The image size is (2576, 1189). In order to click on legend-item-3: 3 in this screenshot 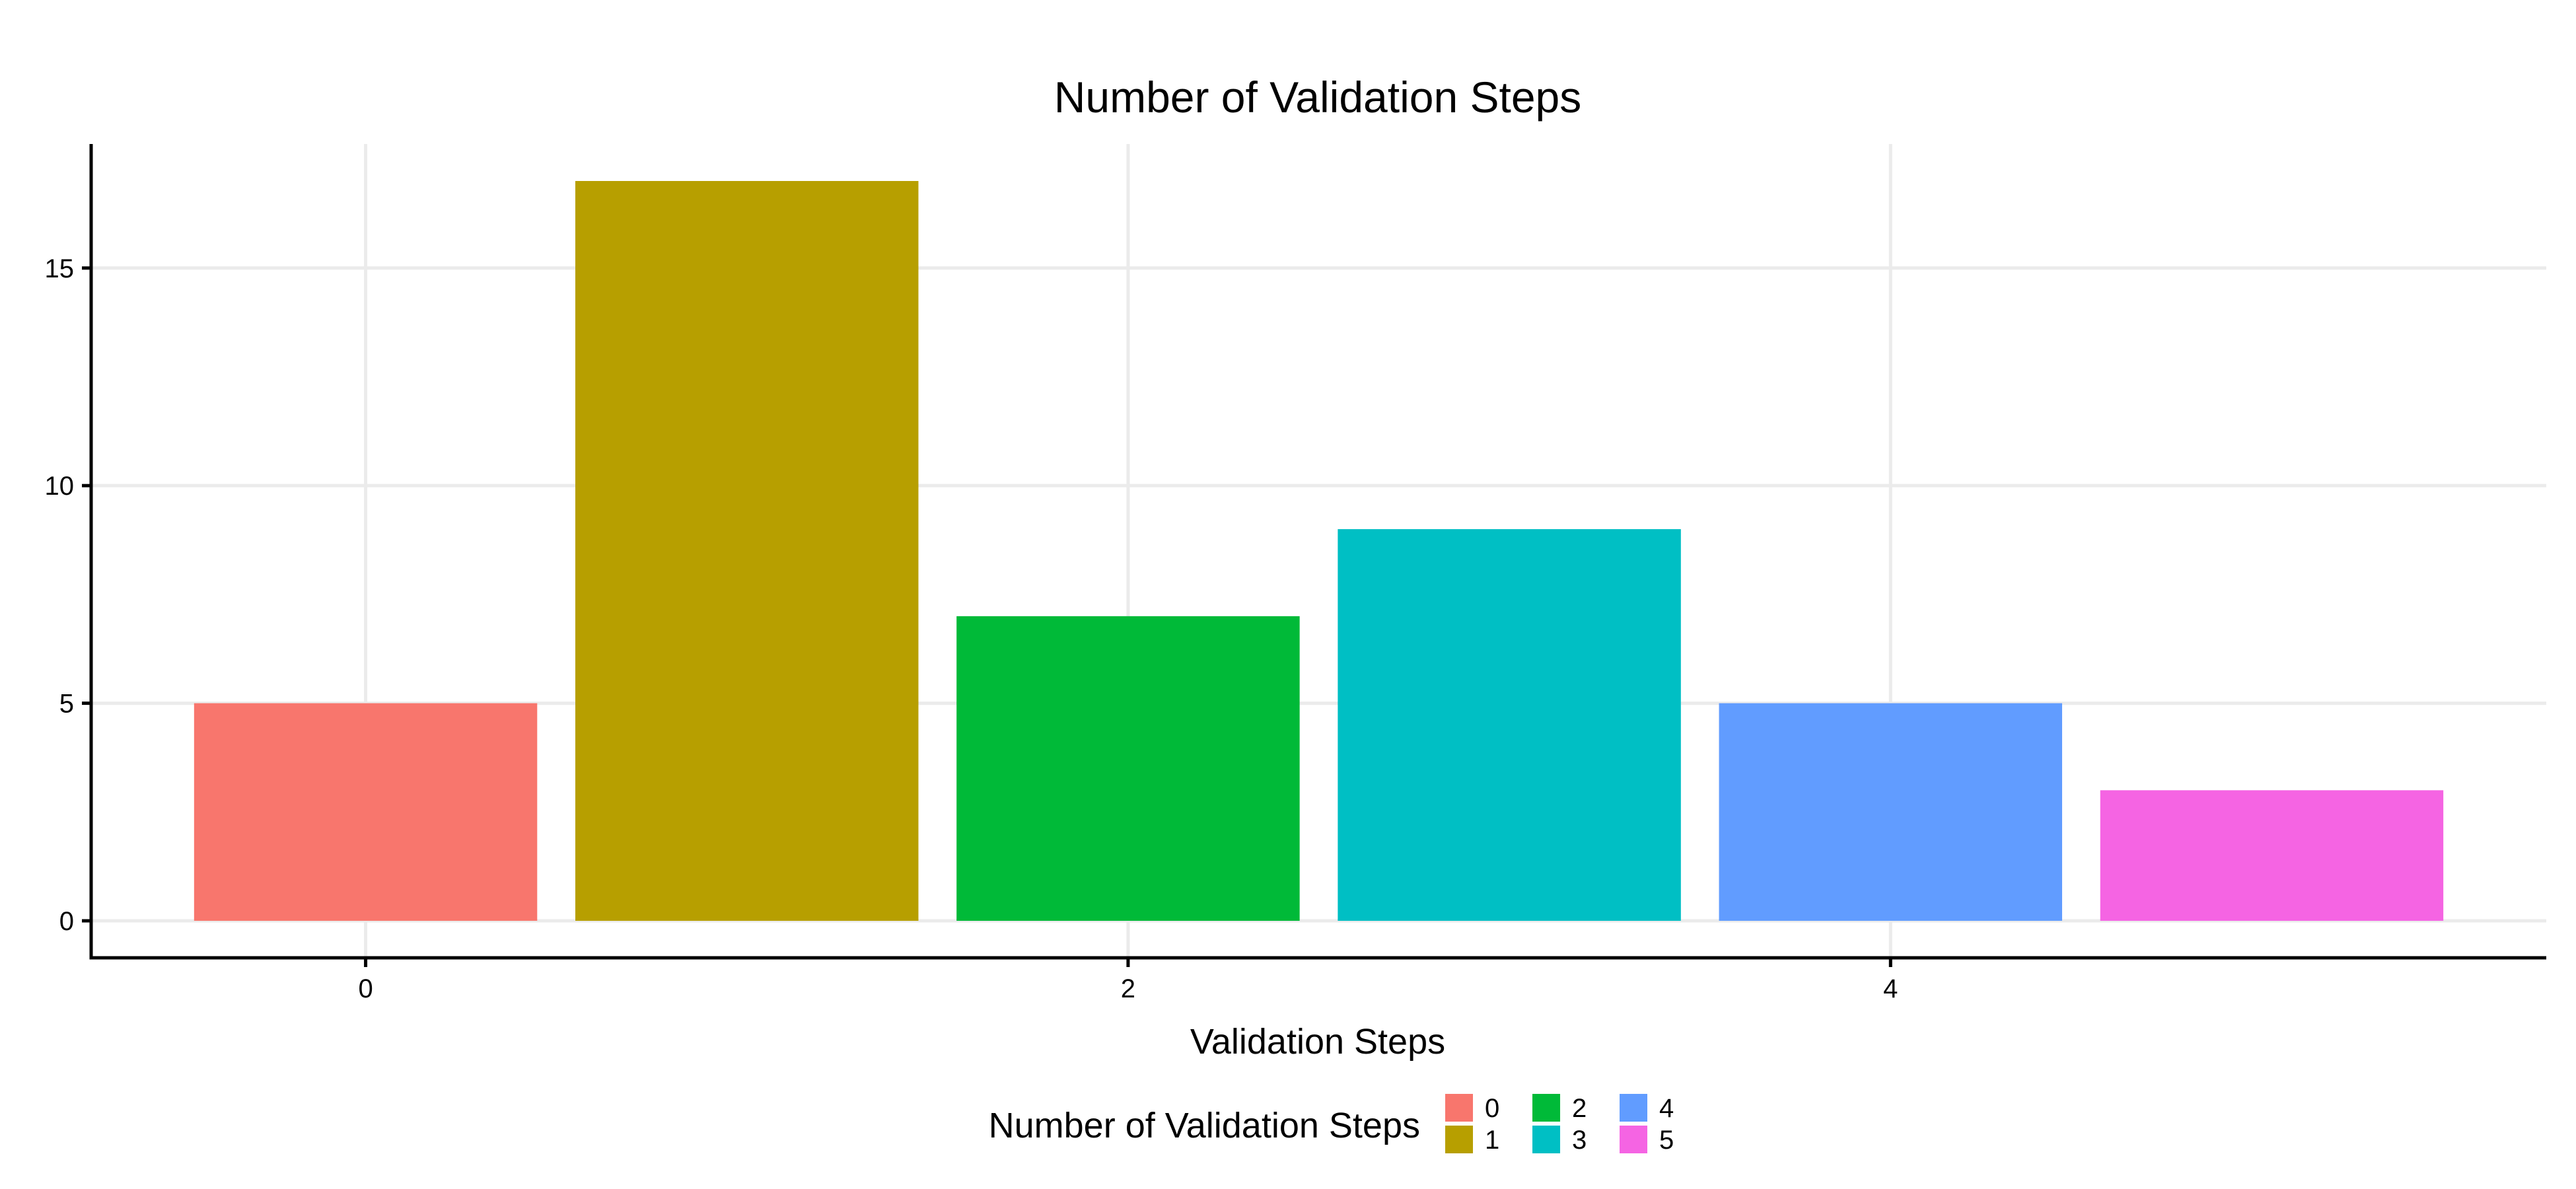, I will do `click(1559, 1140)`.